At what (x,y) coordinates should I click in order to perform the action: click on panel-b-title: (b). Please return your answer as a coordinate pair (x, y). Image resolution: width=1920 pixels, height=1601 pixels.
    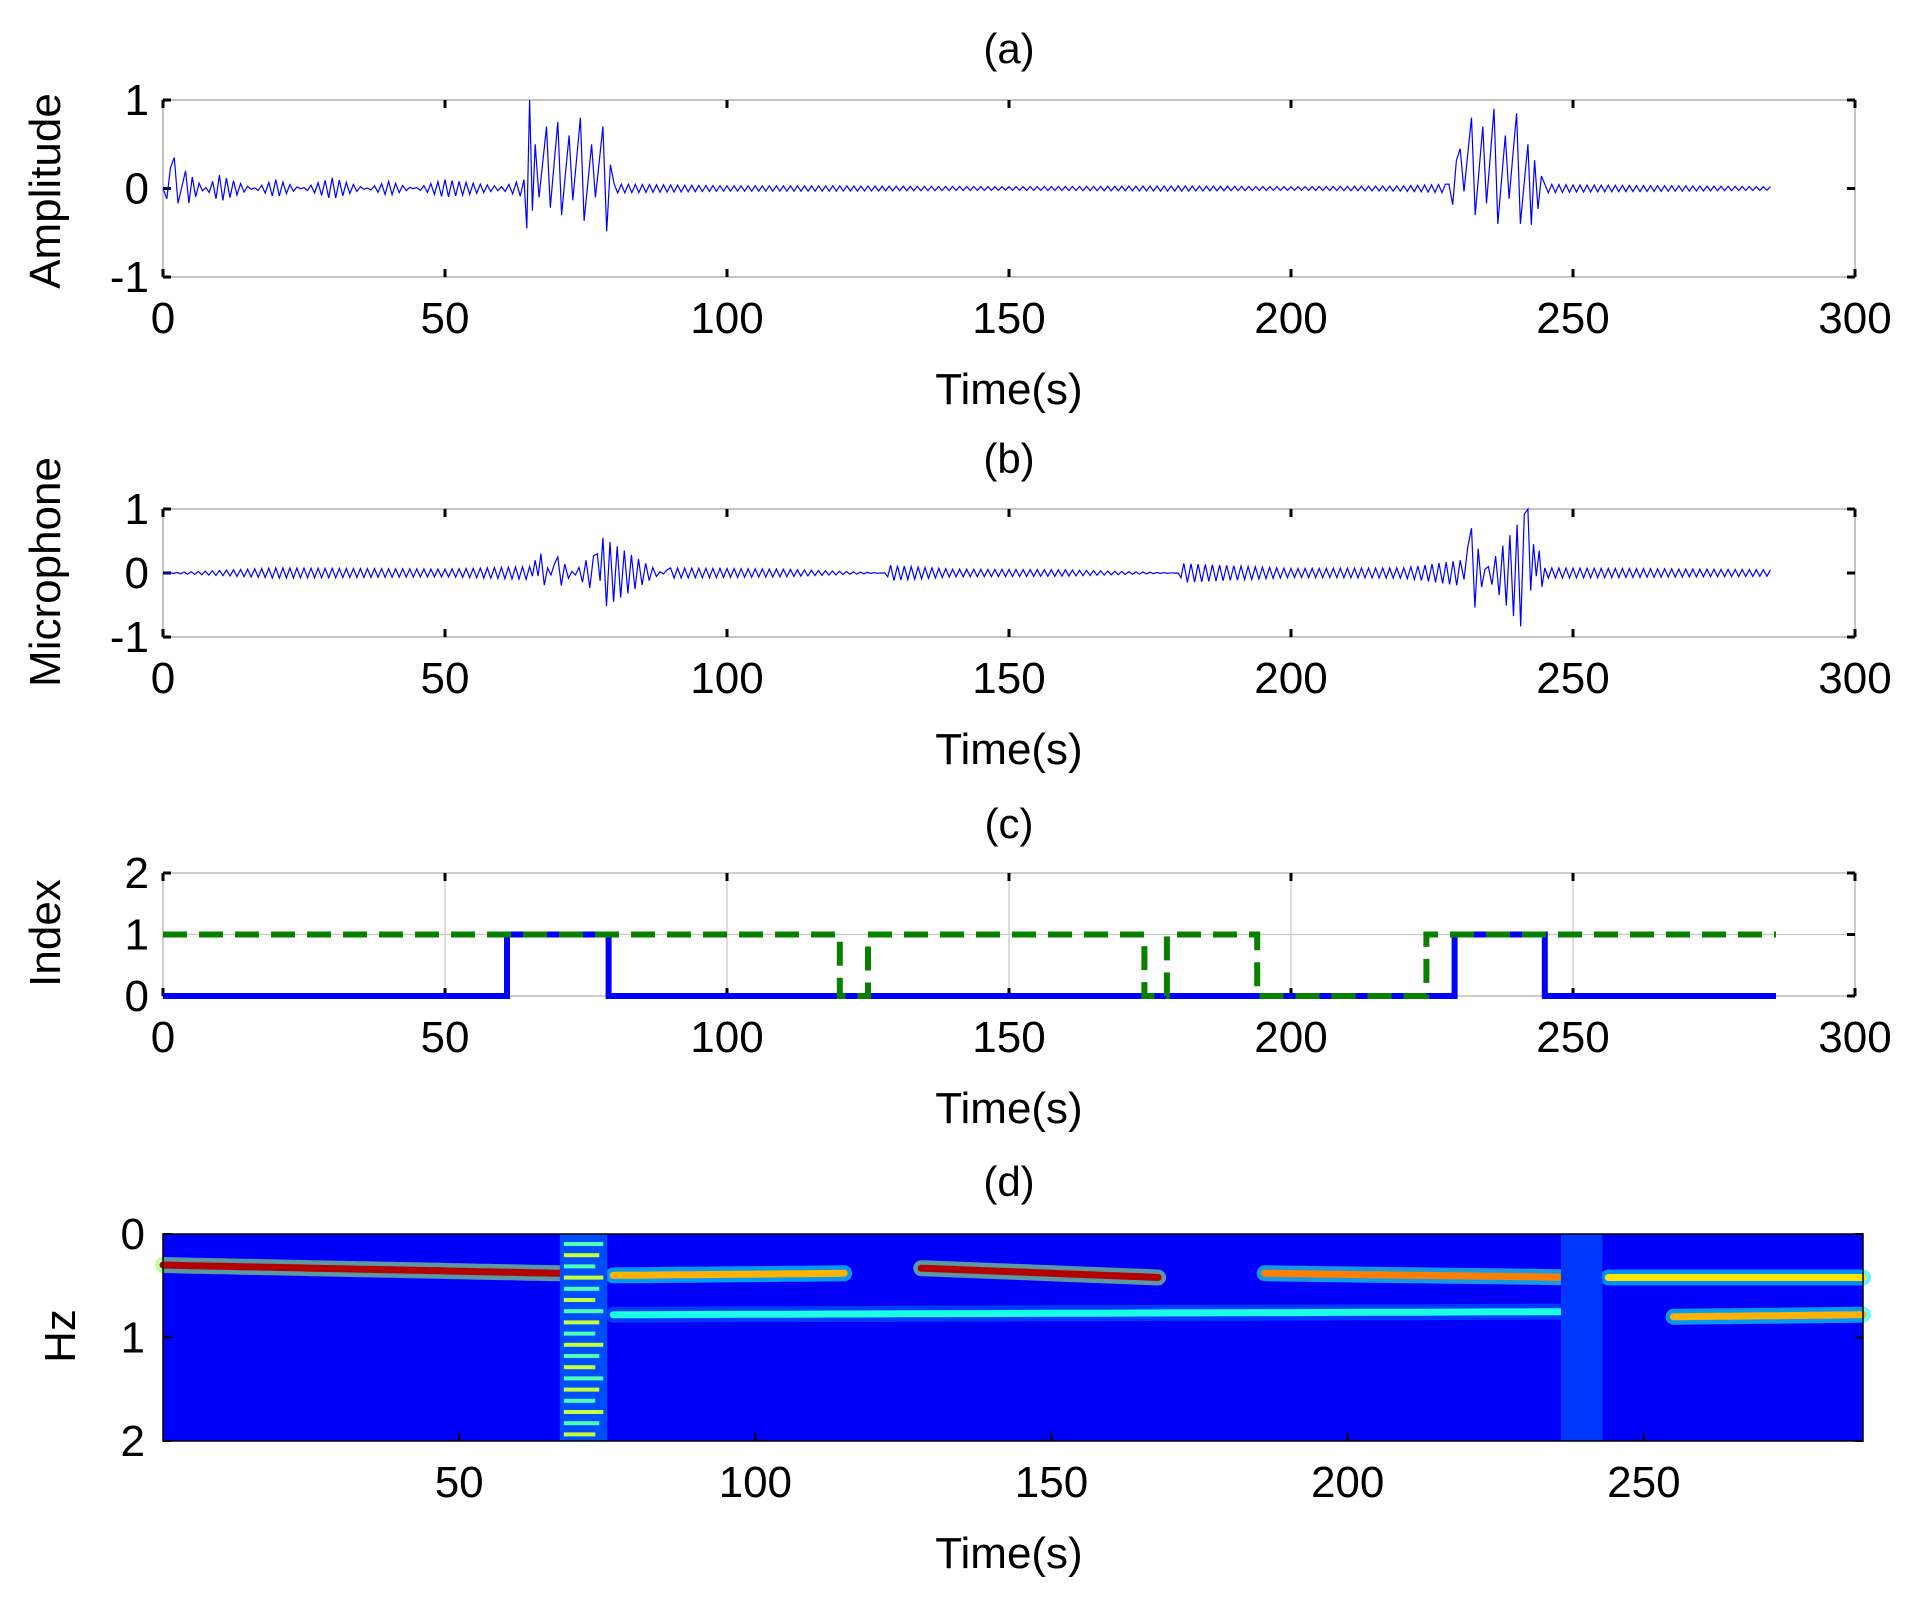
    Looking at the image, I should click on (1008, 458).